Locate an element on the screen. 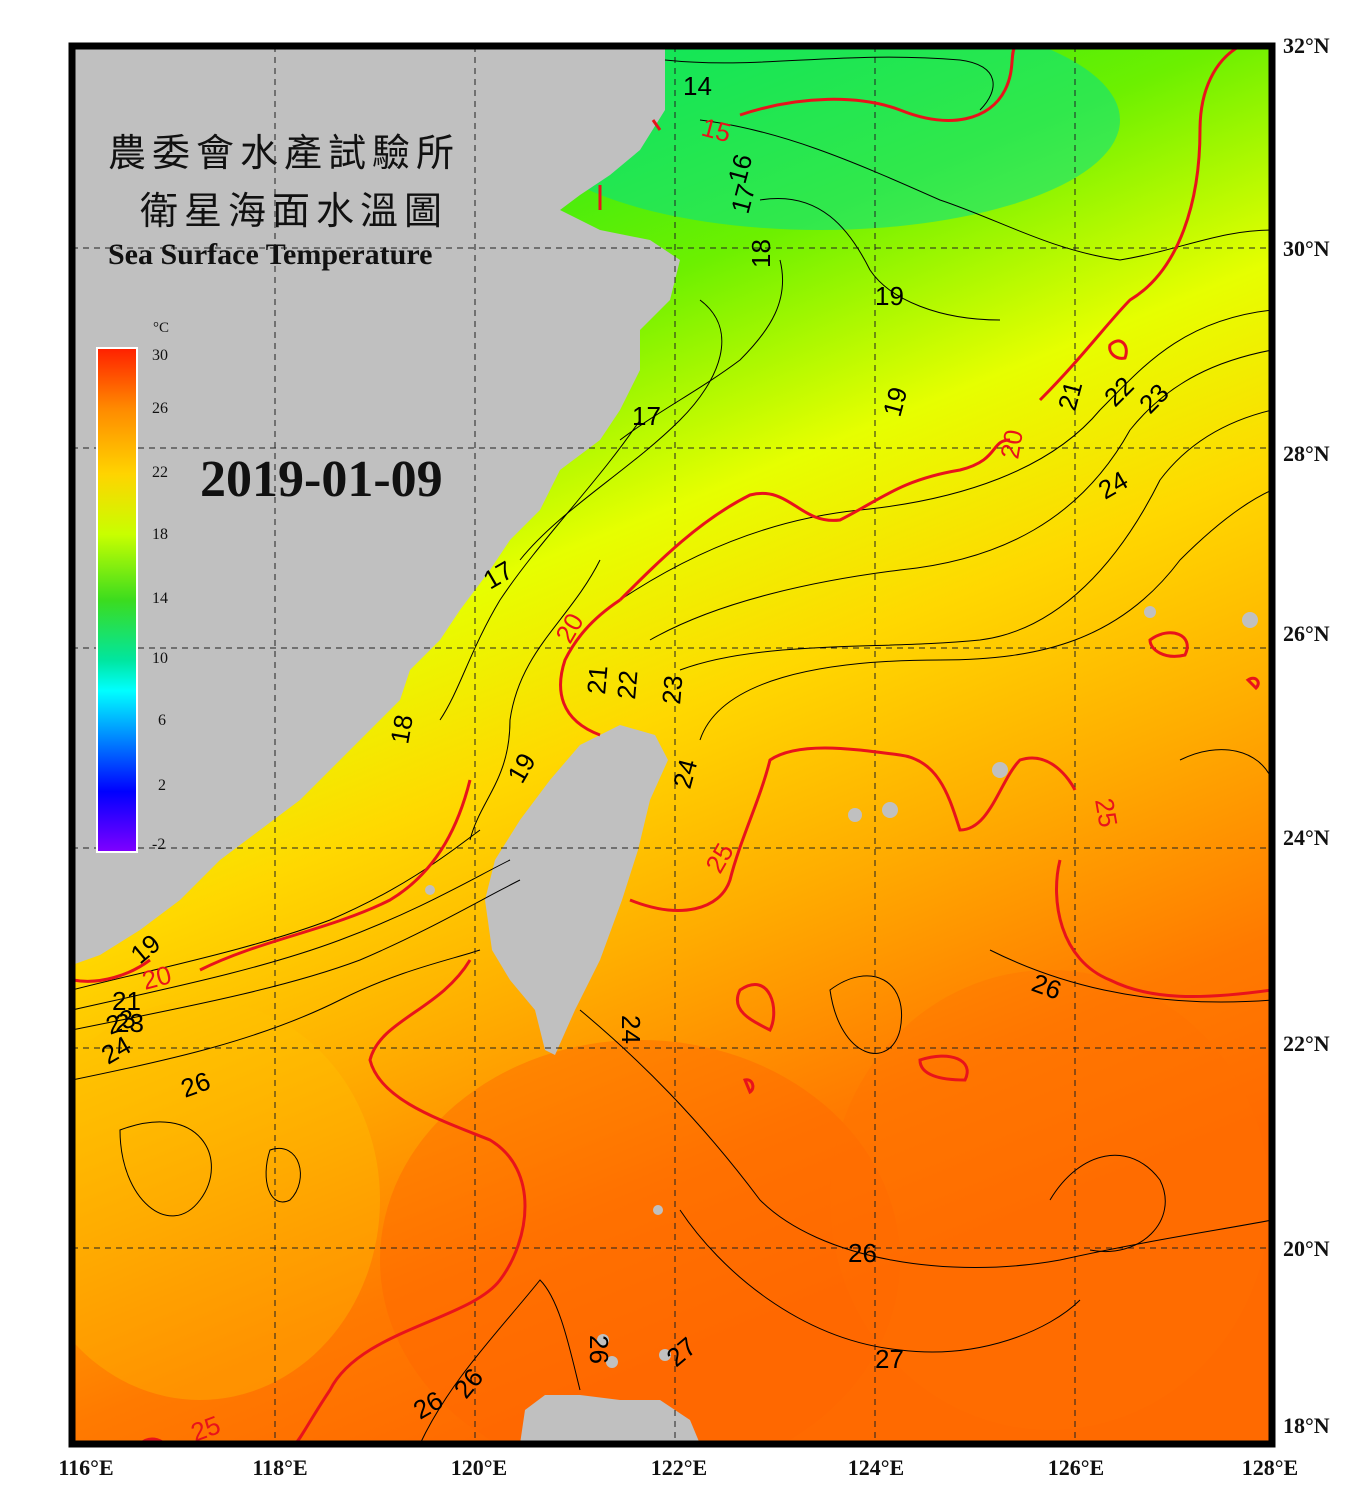 Image resolution: width=1350 pixels, height=1500 pixels. title-chinese-line2: 衛星海面水溫圖 is located at coordinates (294, 212).